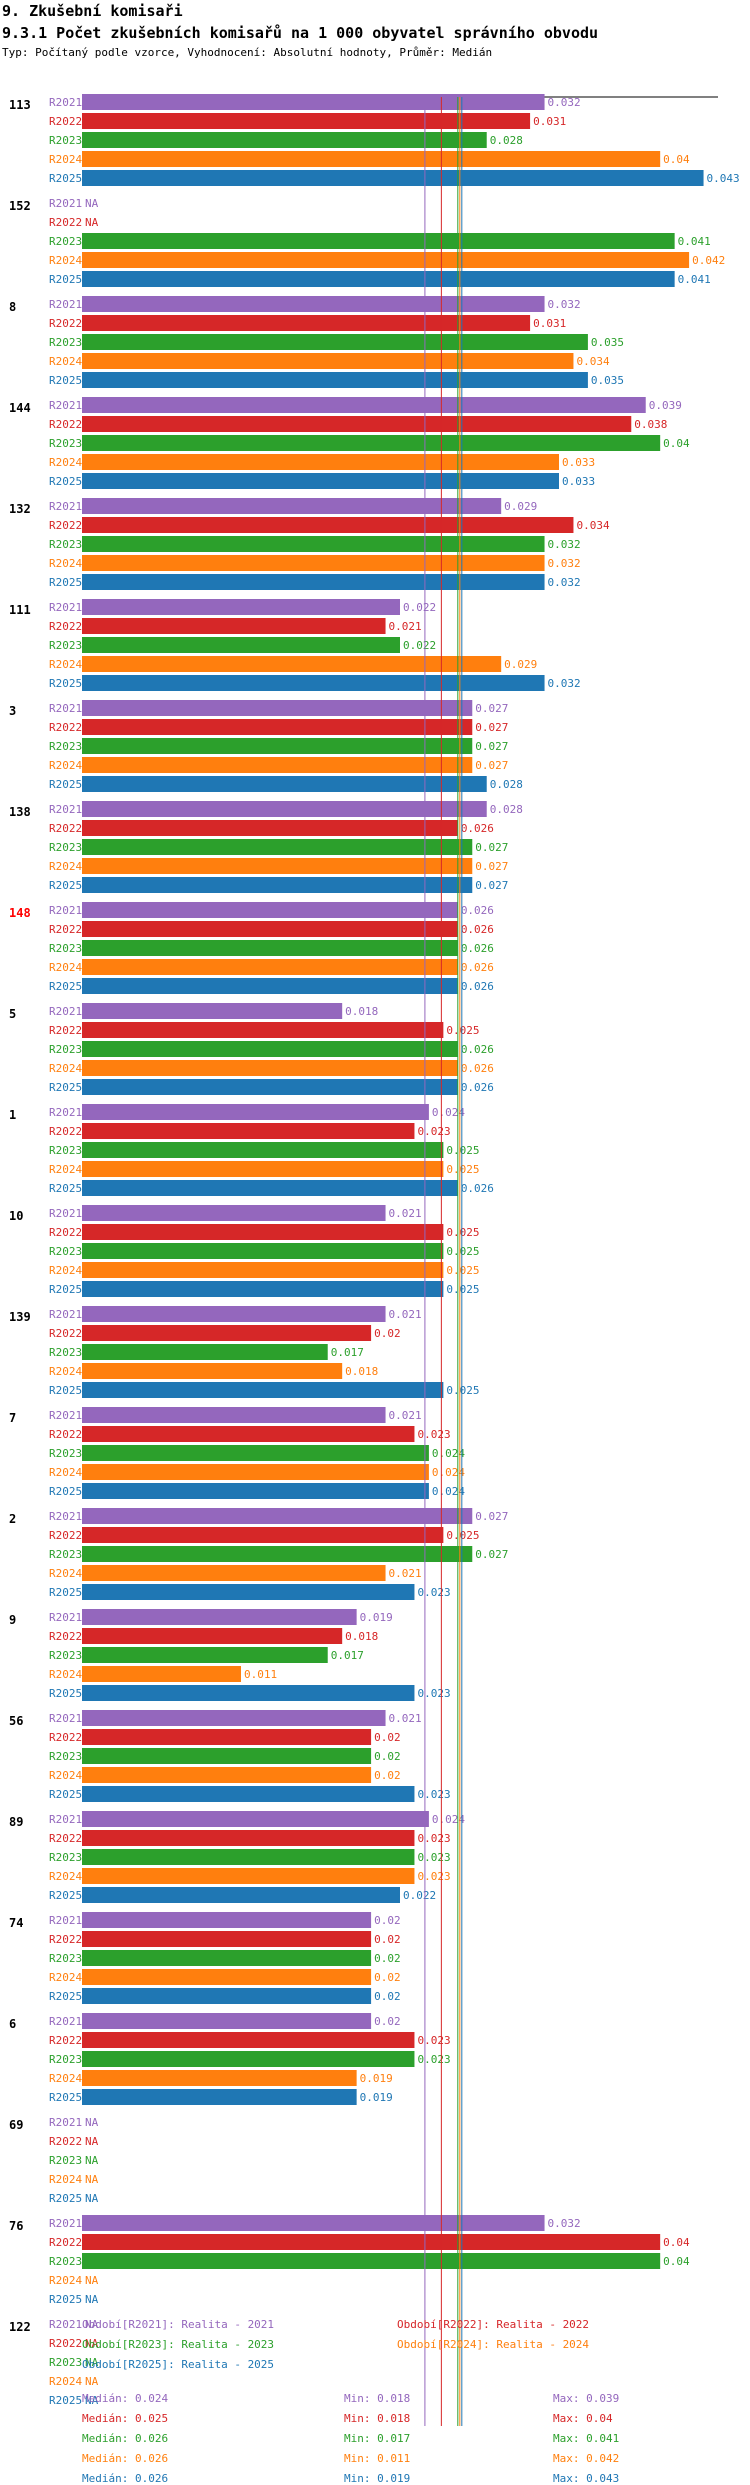 Image resolution: width=750 pixels, height=2485 pixels. Describe the element at coordinates (448, 1491) in the screenshot. I see `data-label: 0.024` at that location.